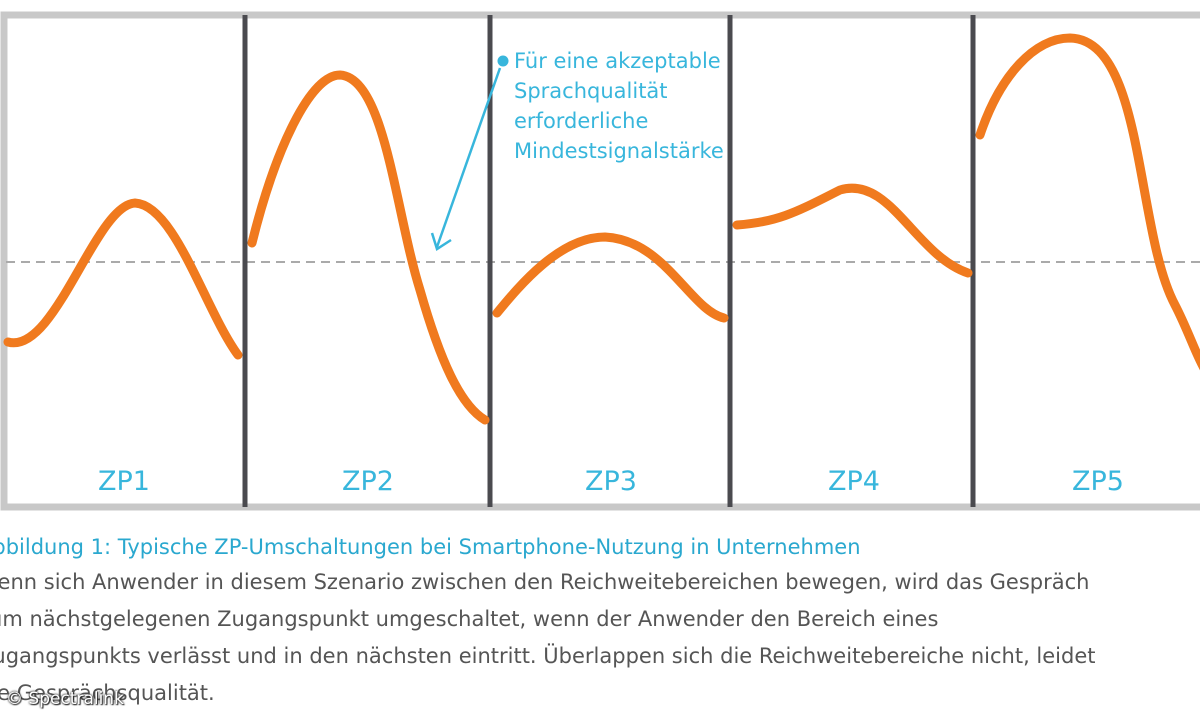  I want to click on annotation-arrow-shaft, so click(468, 157).